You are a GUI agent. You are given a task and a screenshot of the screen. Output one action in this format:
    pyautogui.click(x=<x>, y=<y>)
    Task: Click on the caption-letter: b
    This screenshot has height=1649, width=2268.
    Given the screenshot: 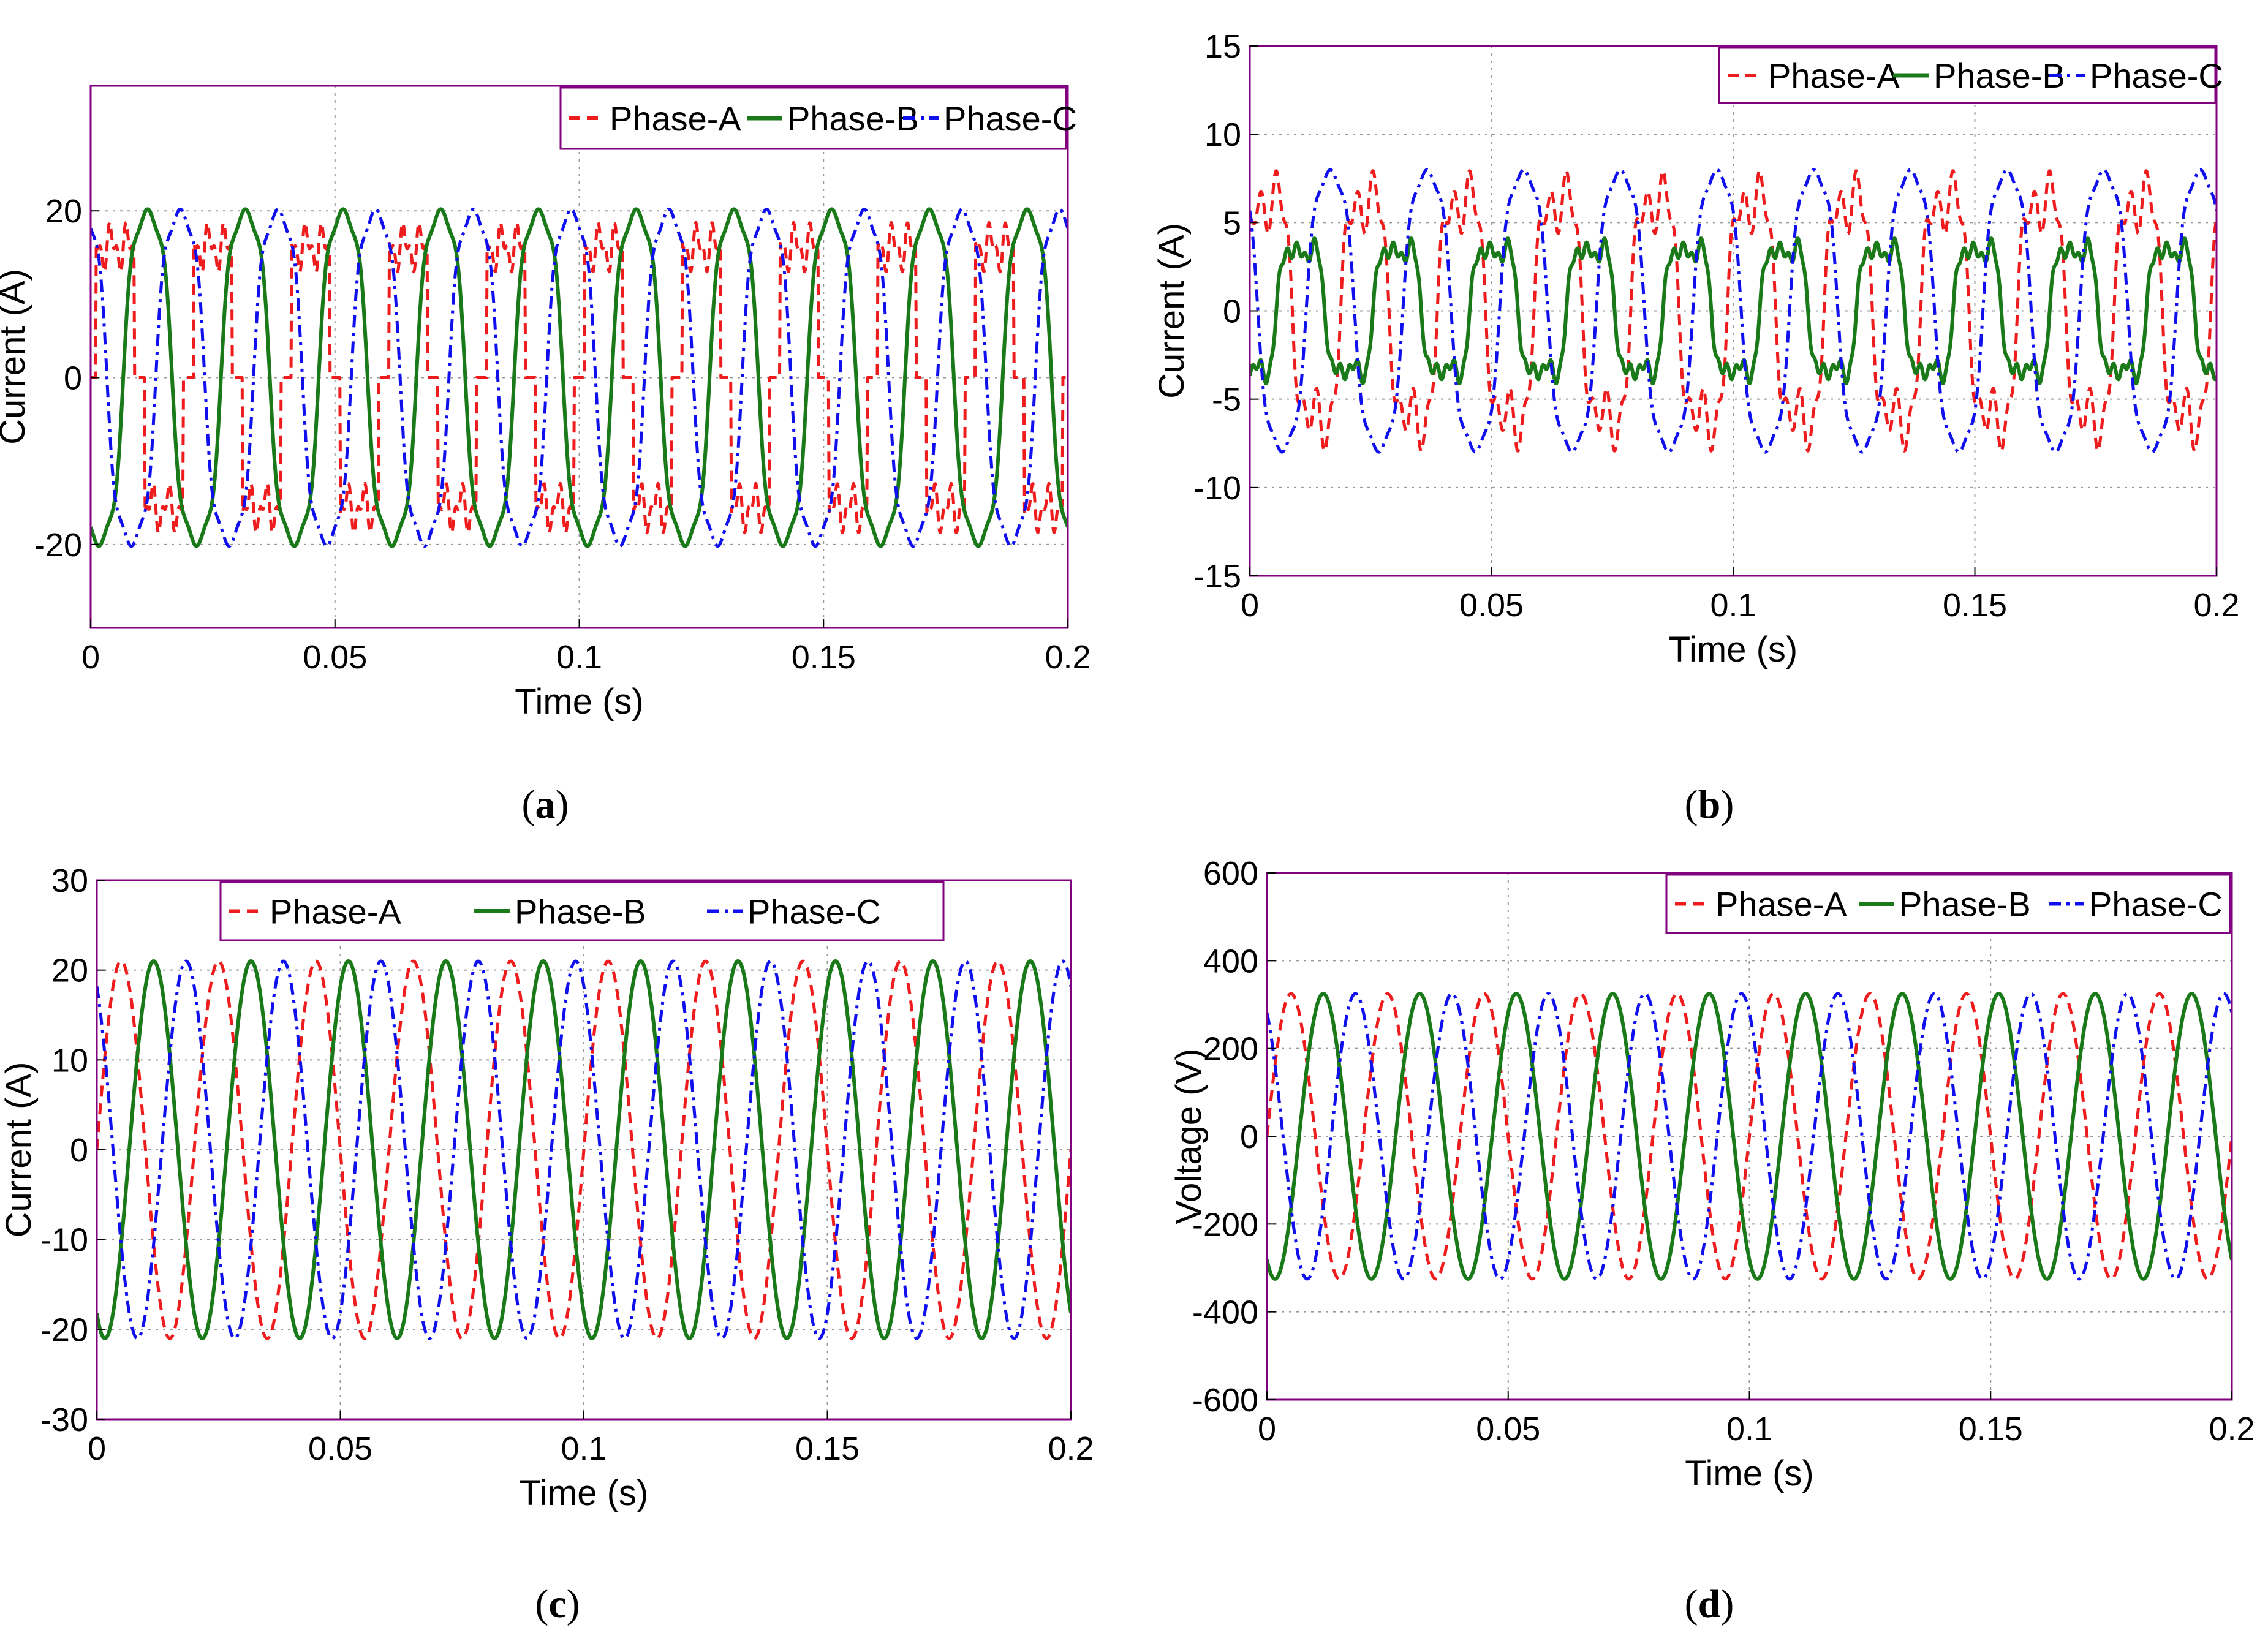 What is the action you would take?
    pyautogui.click(x=1710, y=805)
    